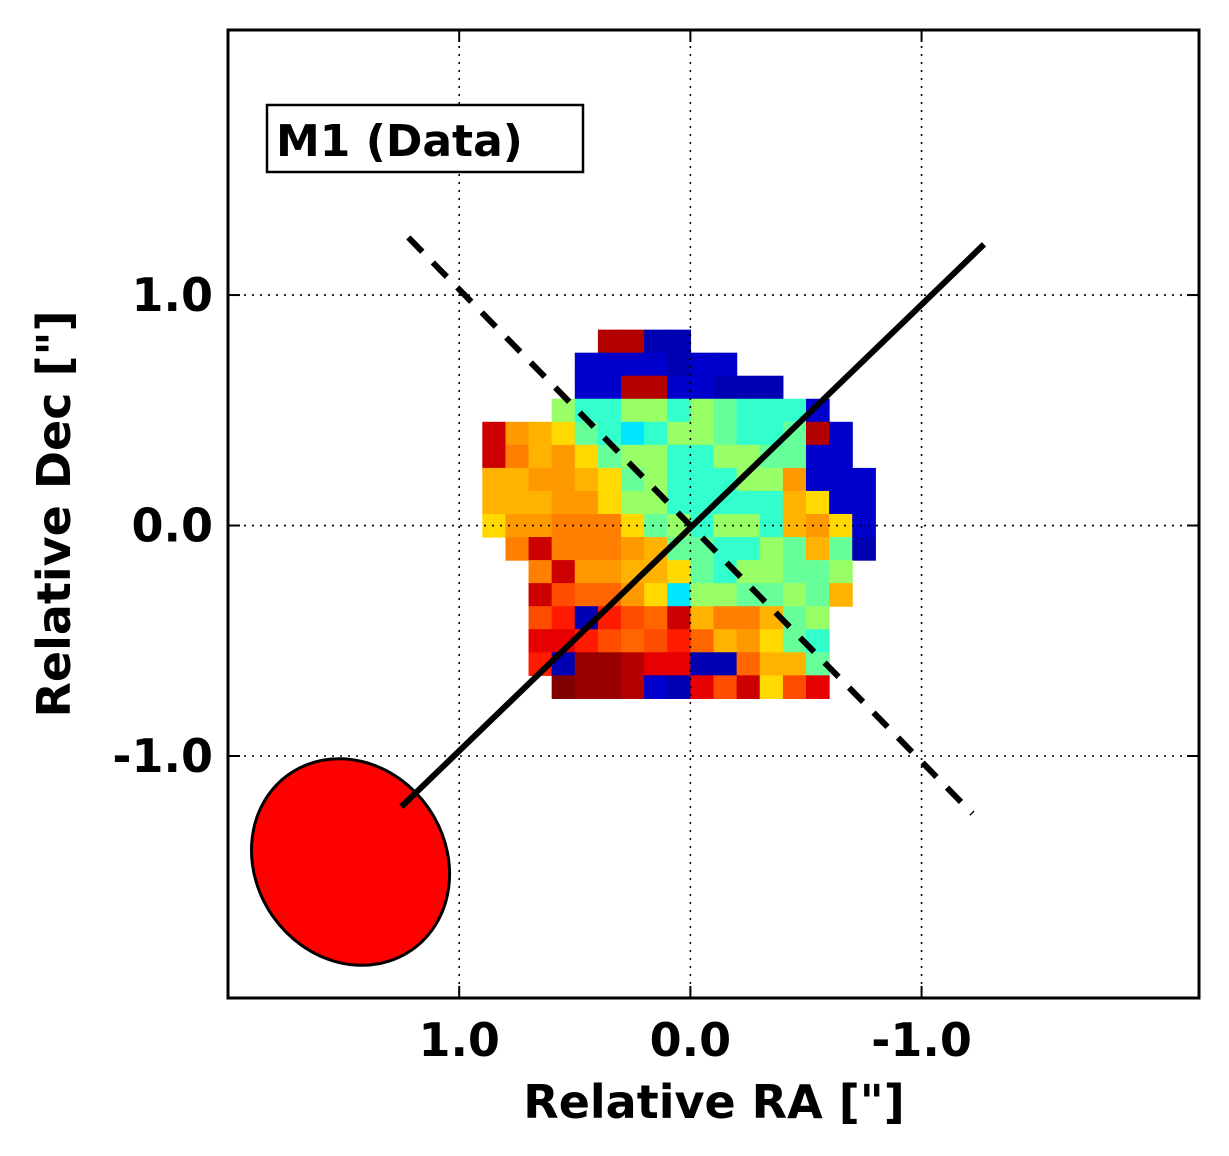  I want to click on panel-label-frame, so click(425, 138).